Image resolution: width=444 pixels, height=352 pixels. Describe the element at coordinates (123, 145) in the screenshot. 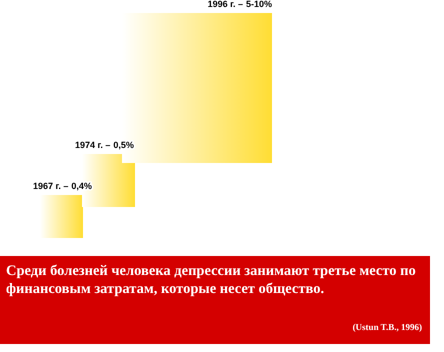

I see `data-label: 0,5%` at that location.